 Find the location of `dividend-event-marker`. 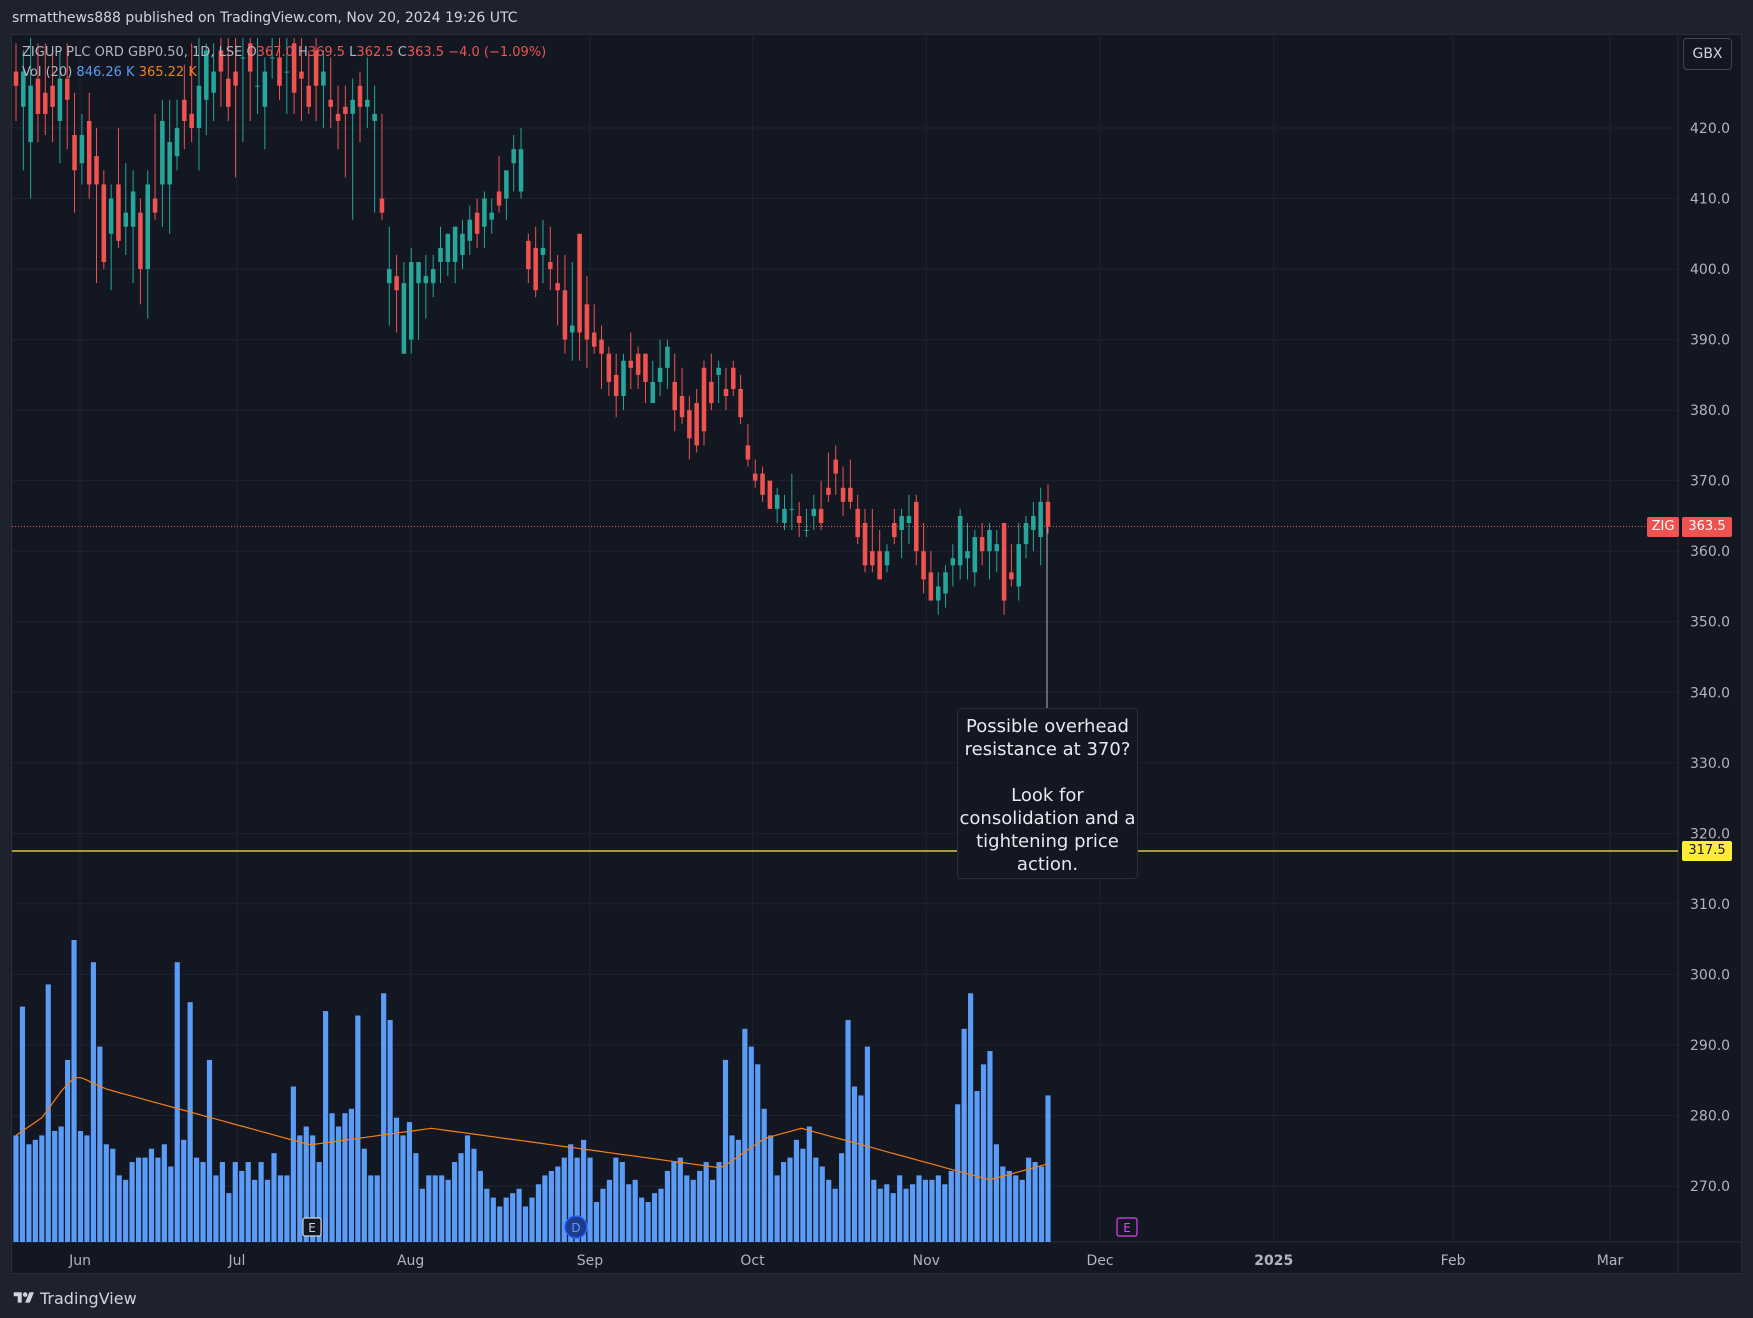

dividend-event-marker is located at coordinates (576, 1227).